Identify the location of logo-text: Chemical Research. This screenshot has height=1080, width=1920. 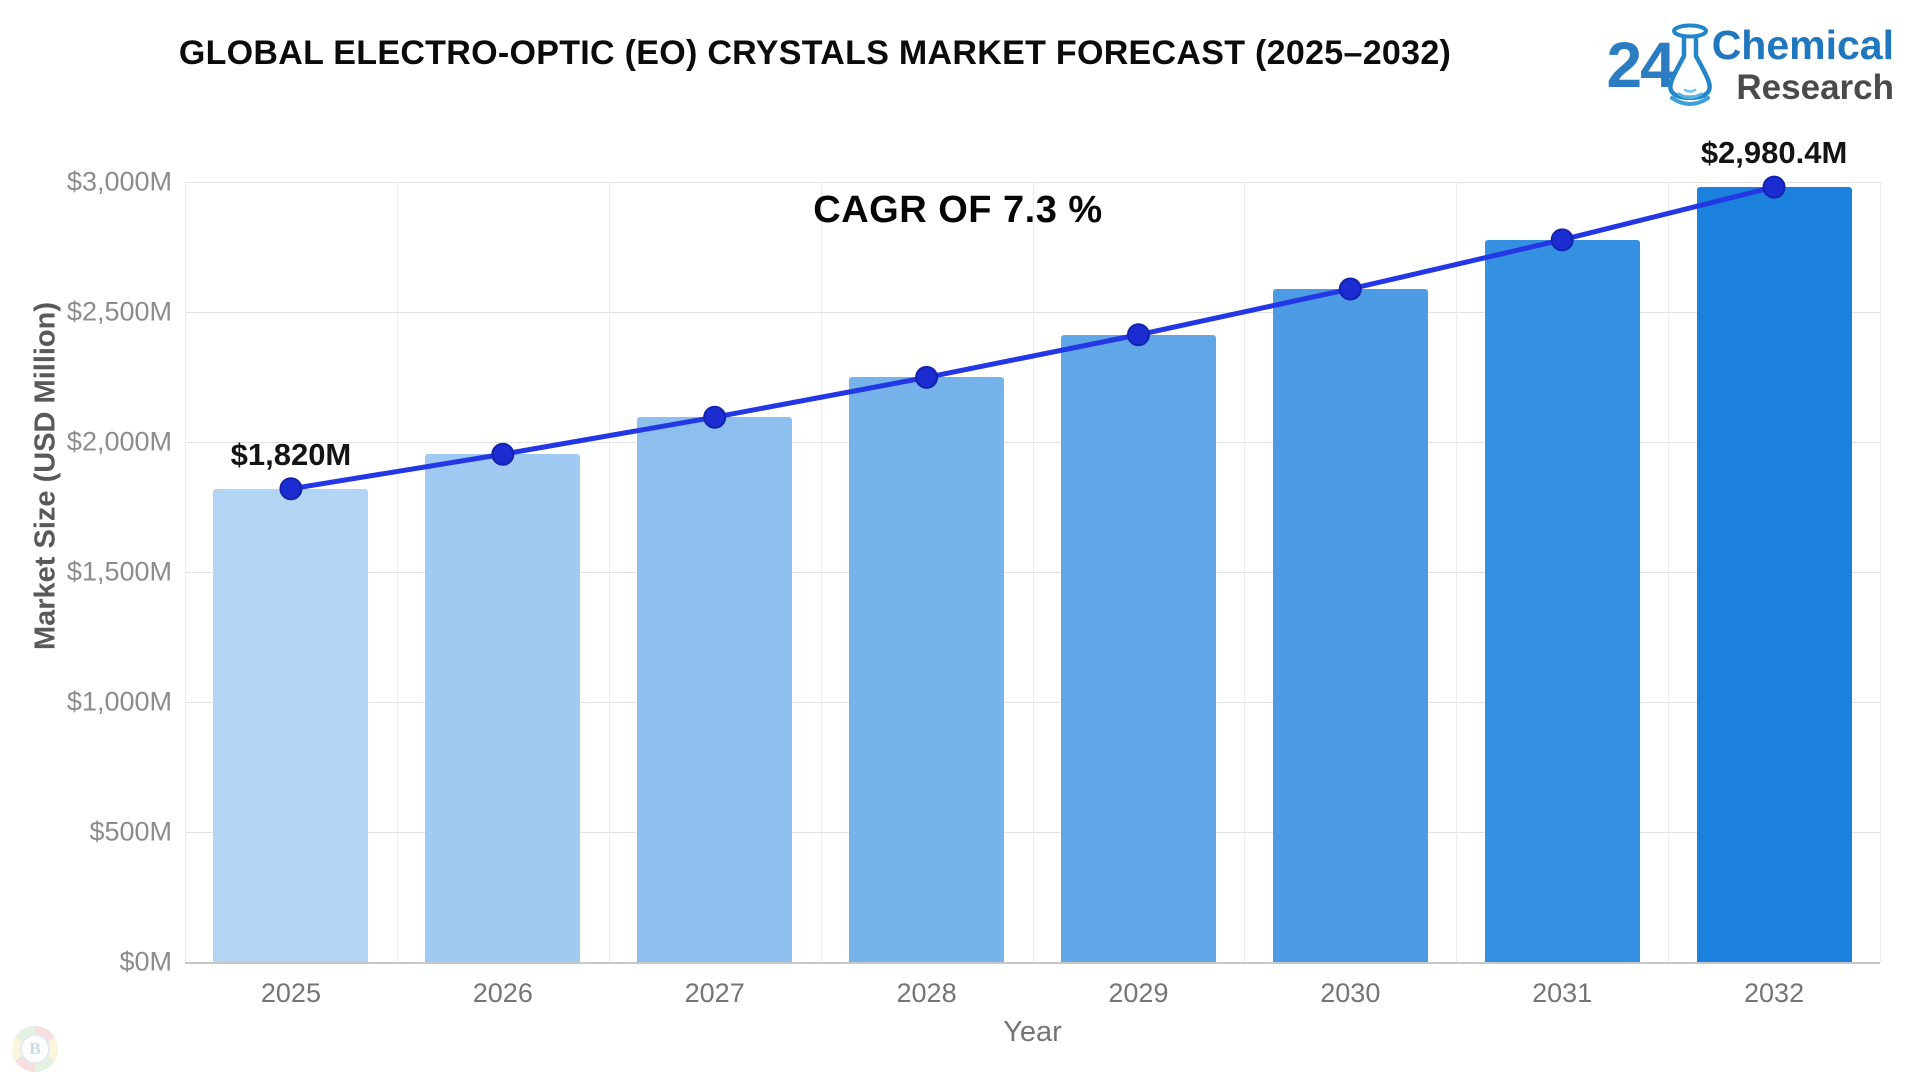
(1802, 64).